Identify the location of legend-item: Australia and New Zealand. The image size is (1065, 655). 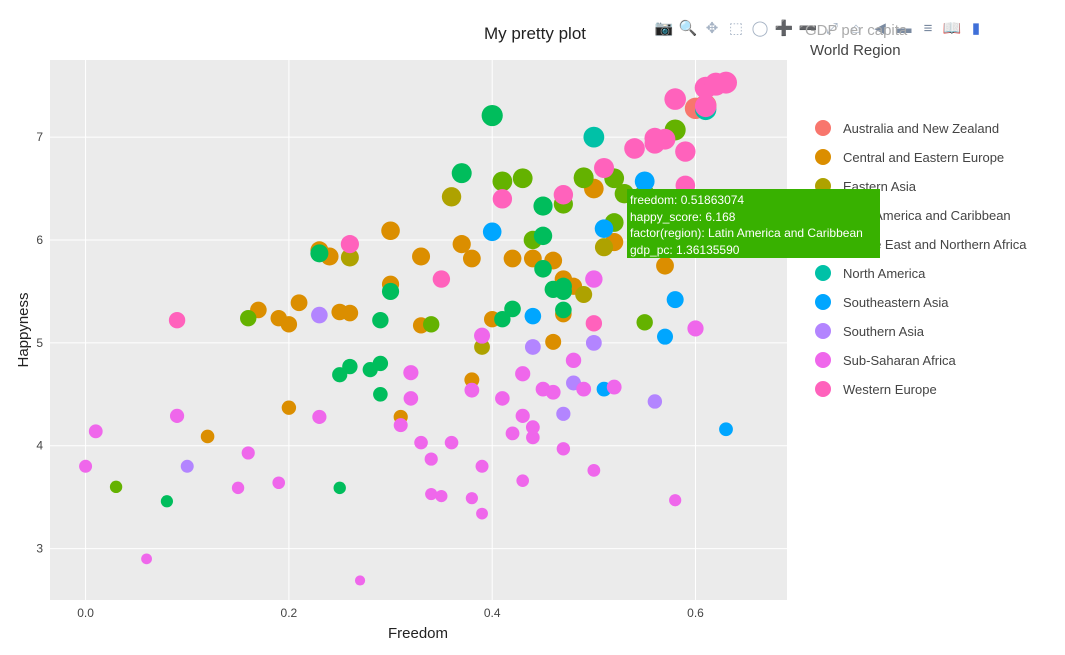
(907, 128).